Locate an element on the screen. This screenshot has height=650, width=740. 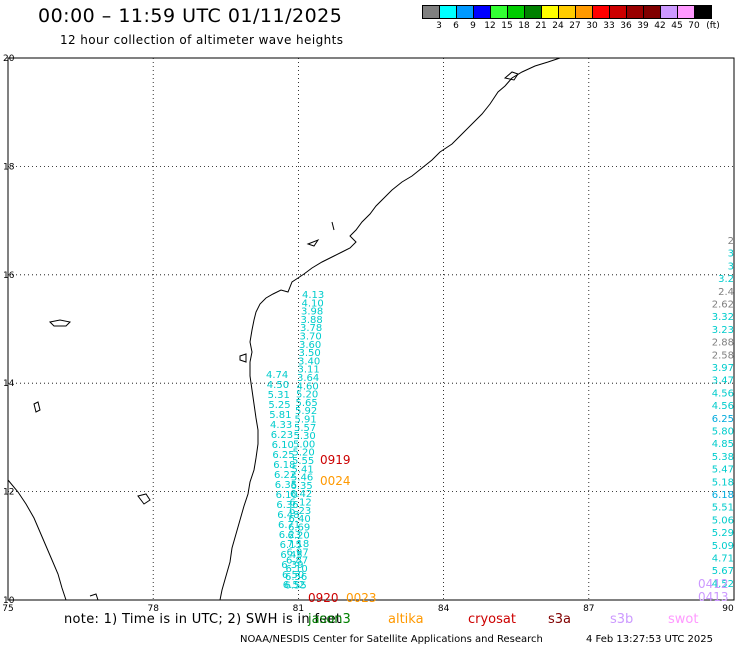
wave-height-value: 6.52 is located at coordinates (294, 585).